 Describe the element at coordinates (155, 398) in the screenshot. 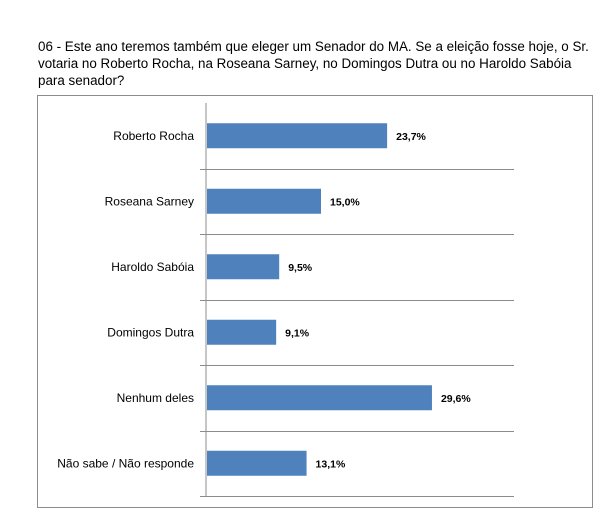

I see `category-label: Nenhum deles` at that location.